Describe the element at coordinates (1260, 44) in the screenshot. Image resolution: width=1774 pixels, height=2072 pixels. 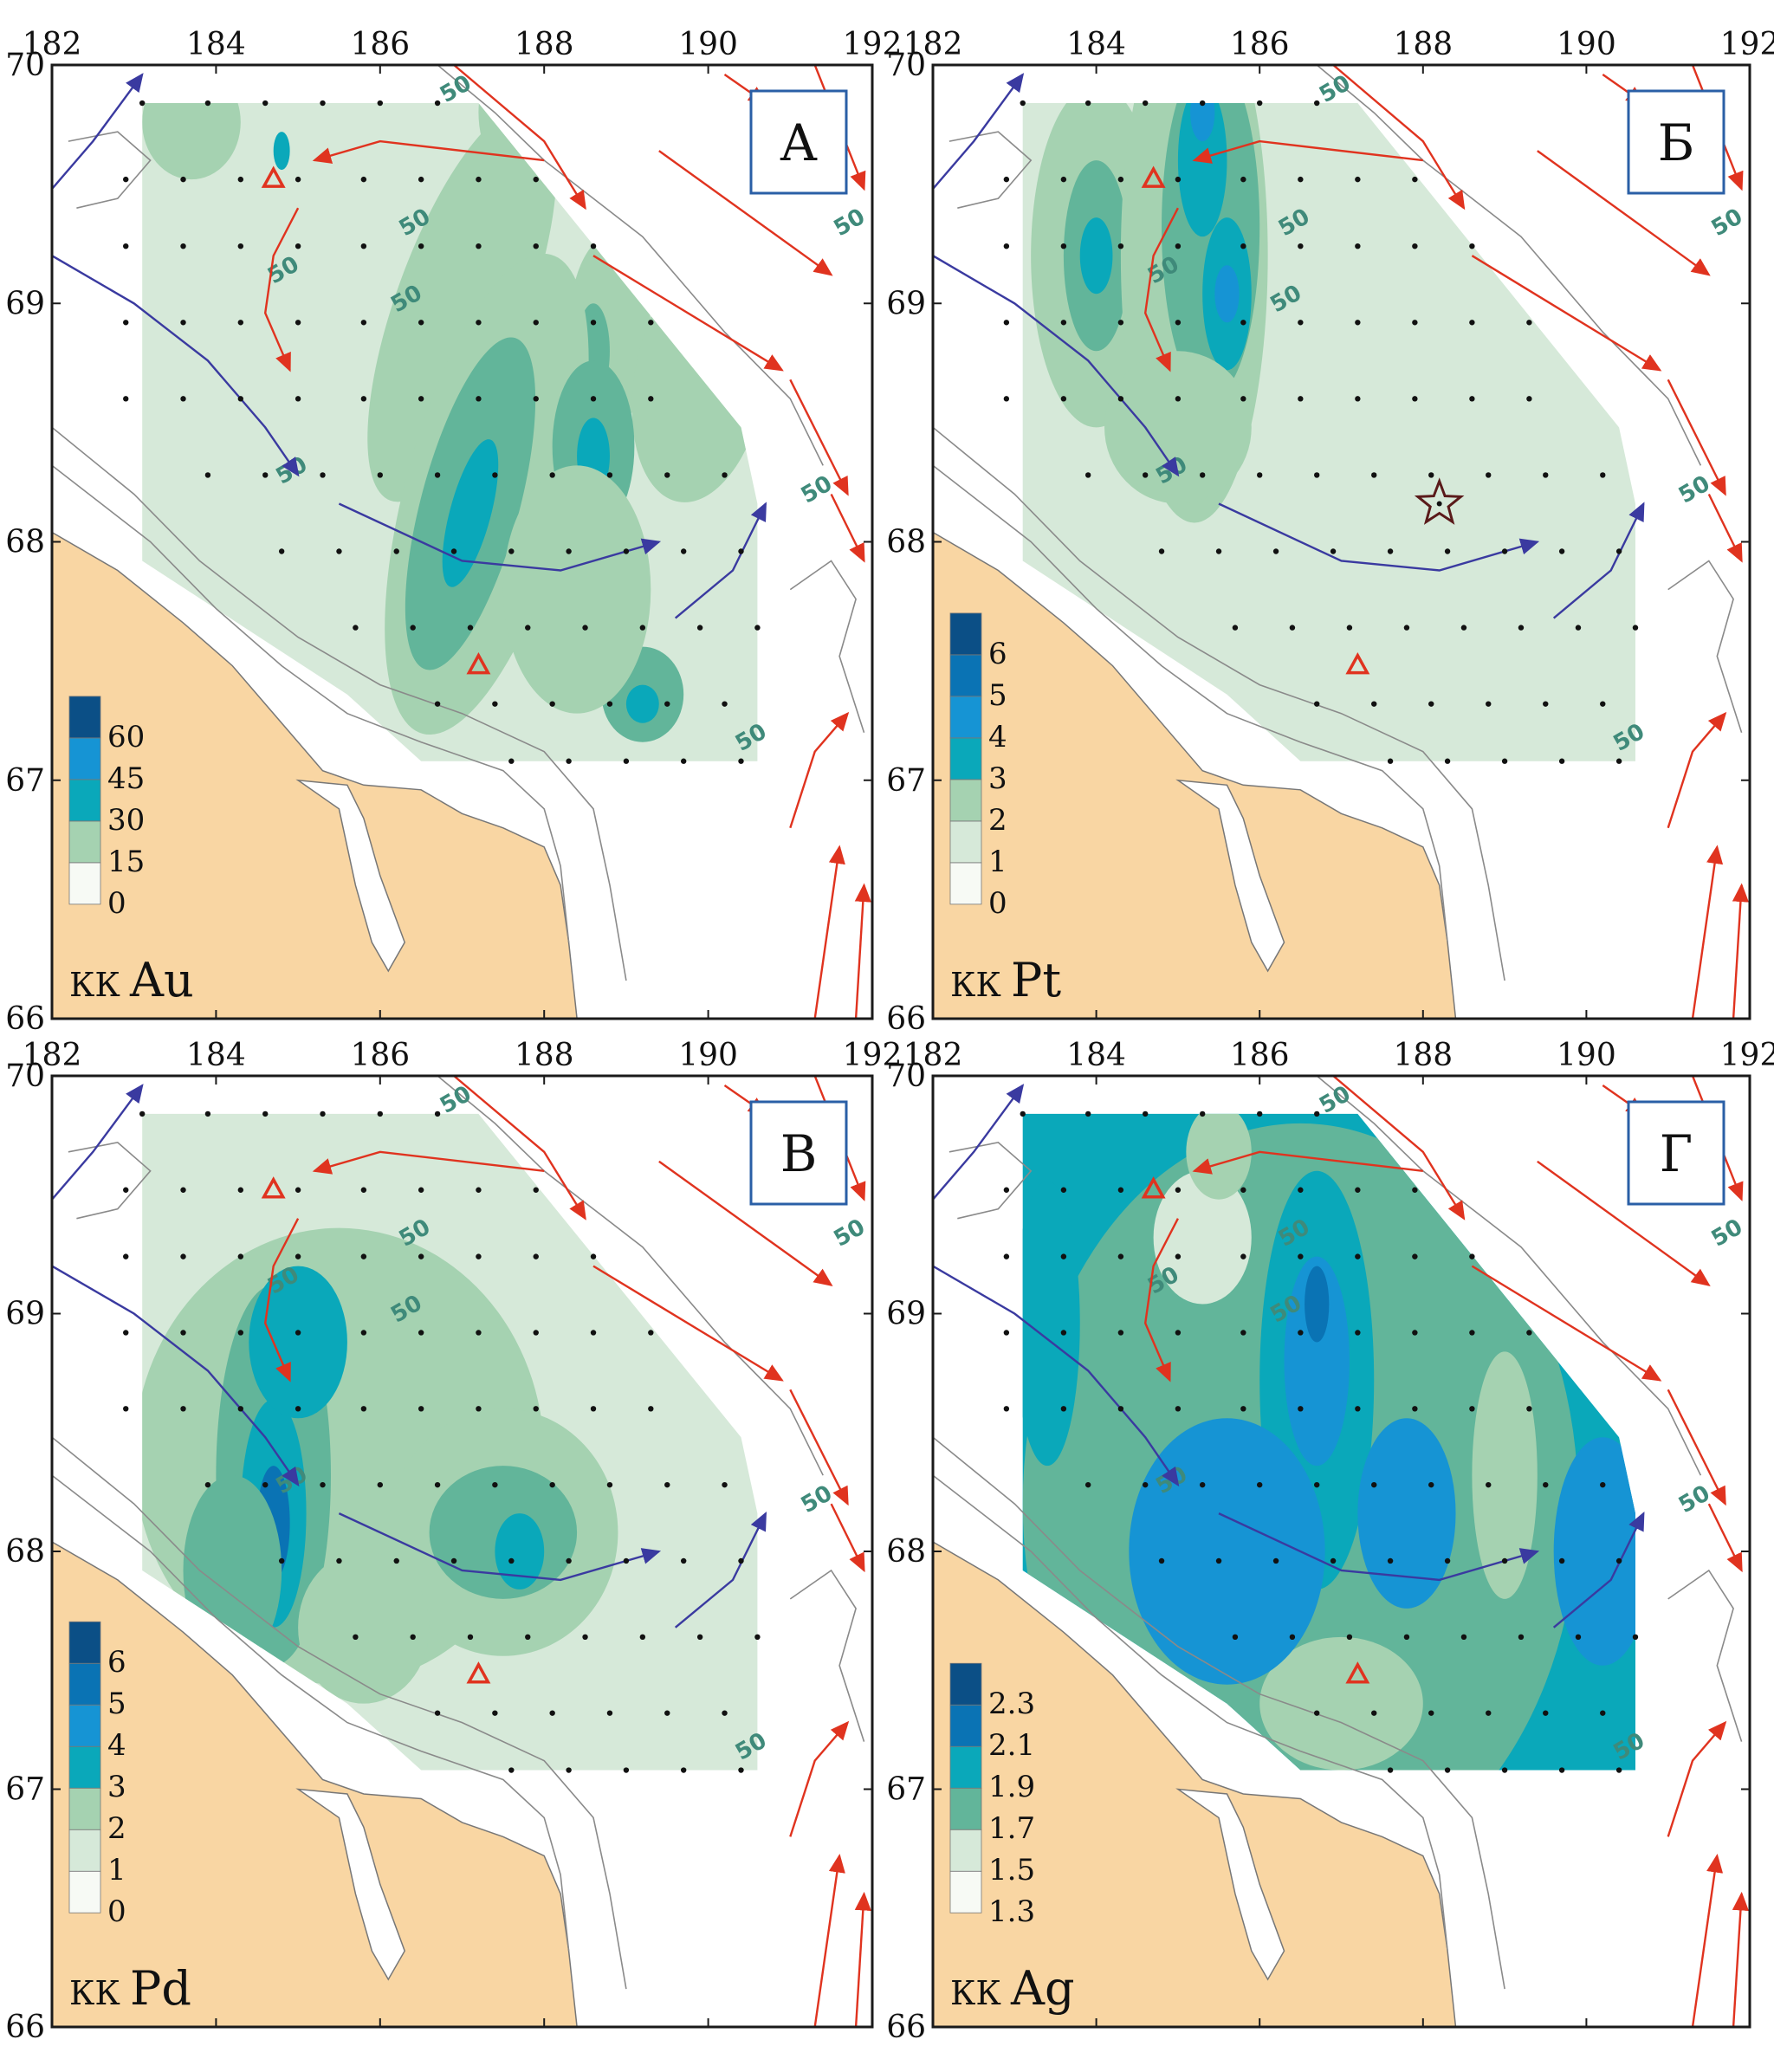
I see `x-tick-label: 186` at that location.